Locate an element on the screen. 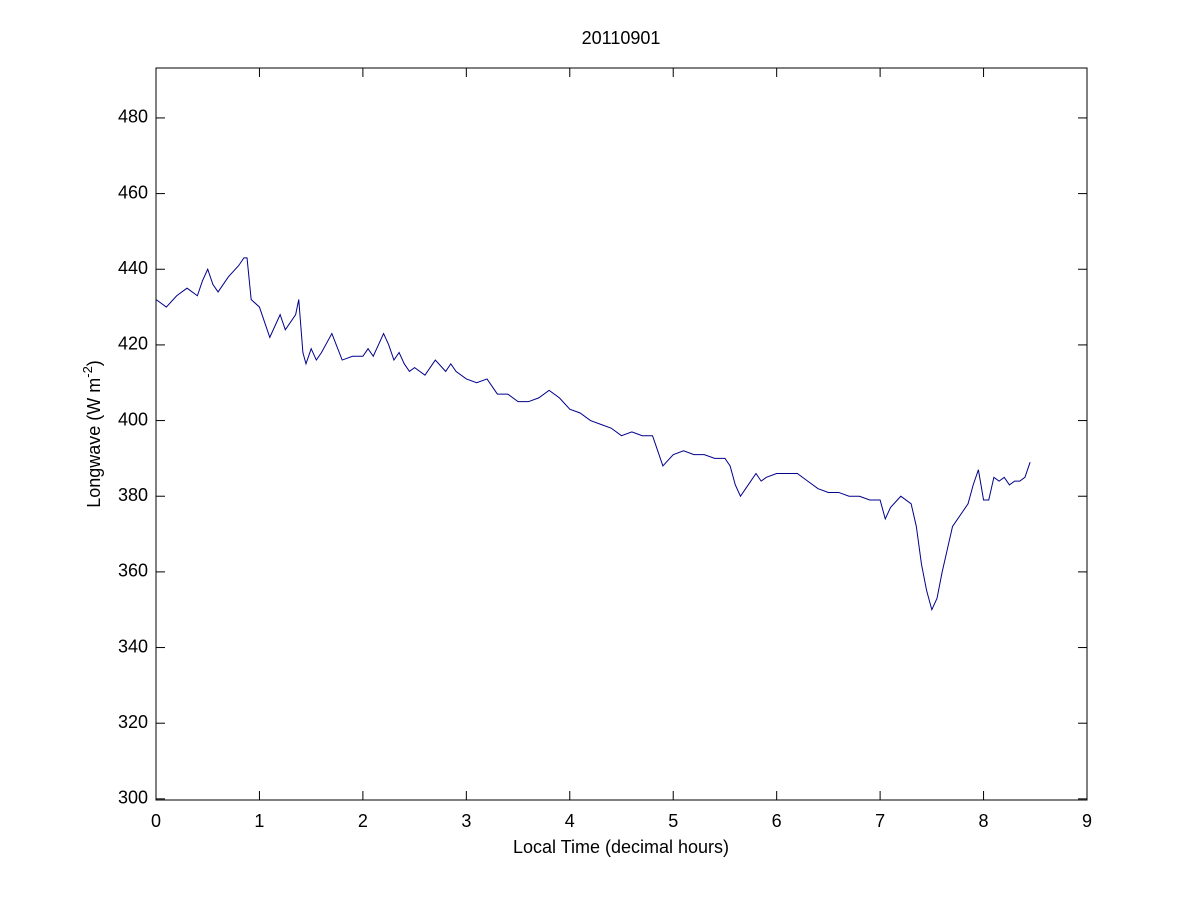 This screenshot has width=1201, height=900. y-tick-label: 400 is located at coordinates (133, 419).